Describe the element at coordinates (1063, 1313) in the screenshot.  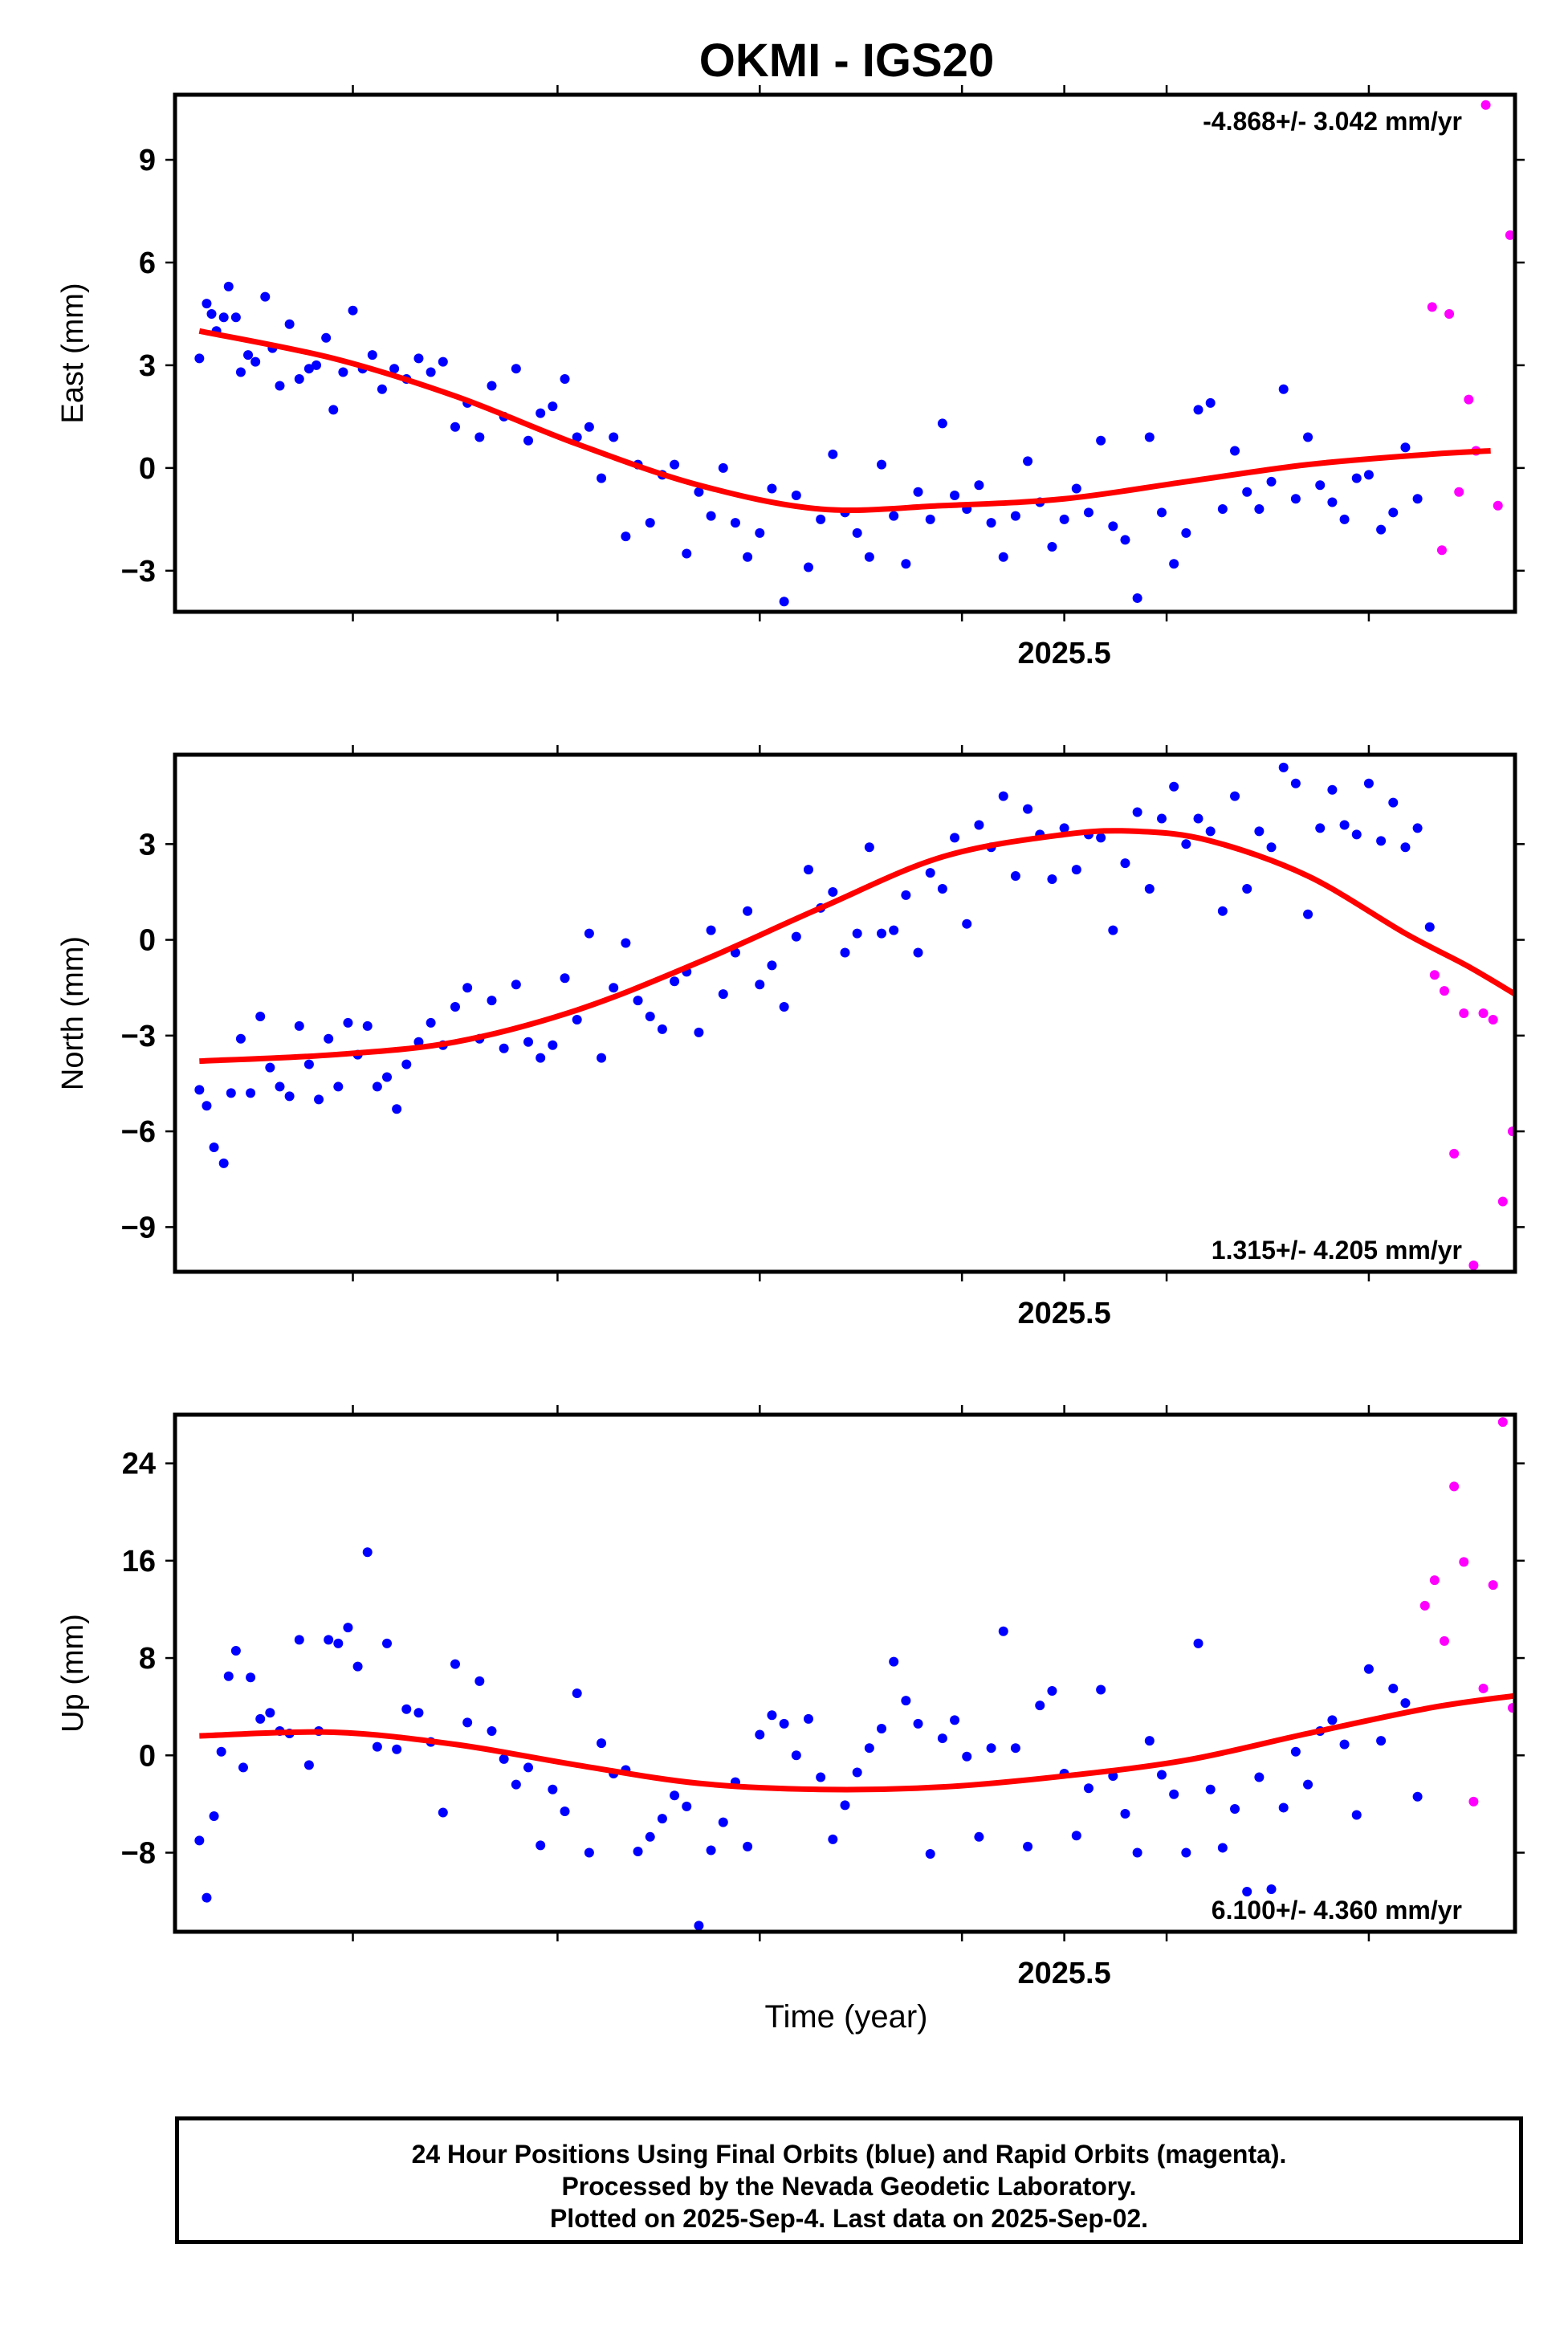
I see `north-x-tick-label: 2025.5` at that location.